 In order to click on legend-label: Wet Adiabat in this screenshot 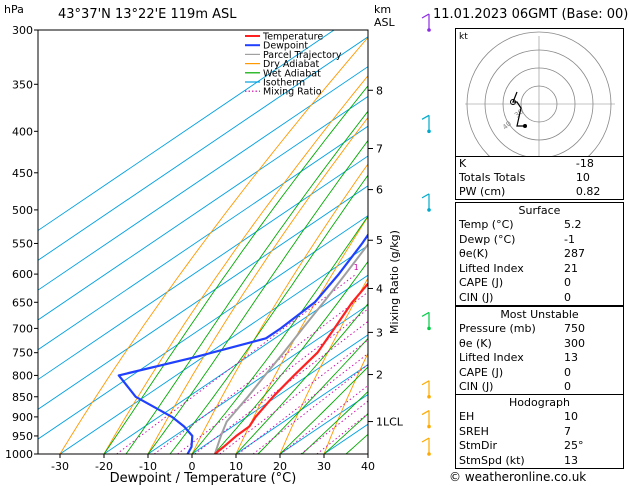, I will do `click(292, 73)`.